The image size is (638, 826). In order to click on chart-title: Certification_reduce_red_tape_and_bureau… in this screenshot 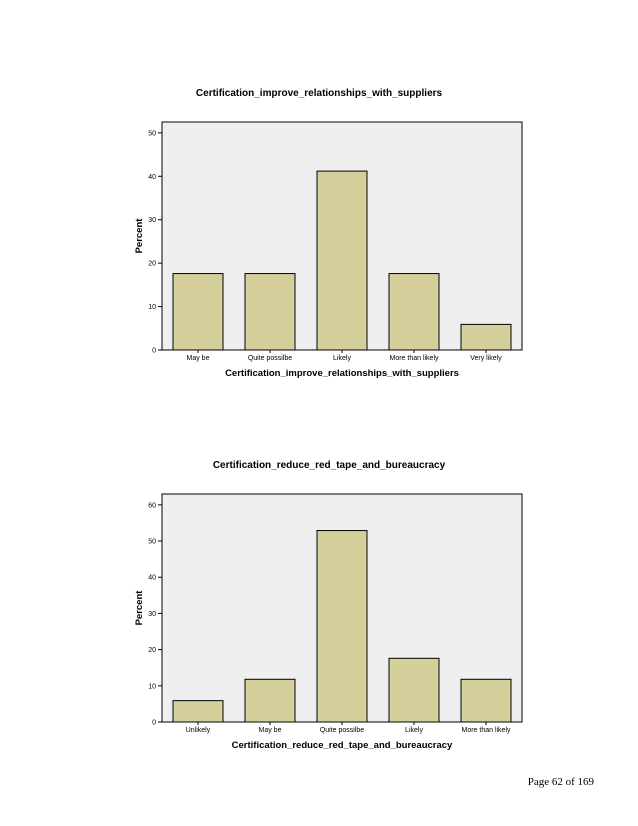, I will do `click(329, 465)`.